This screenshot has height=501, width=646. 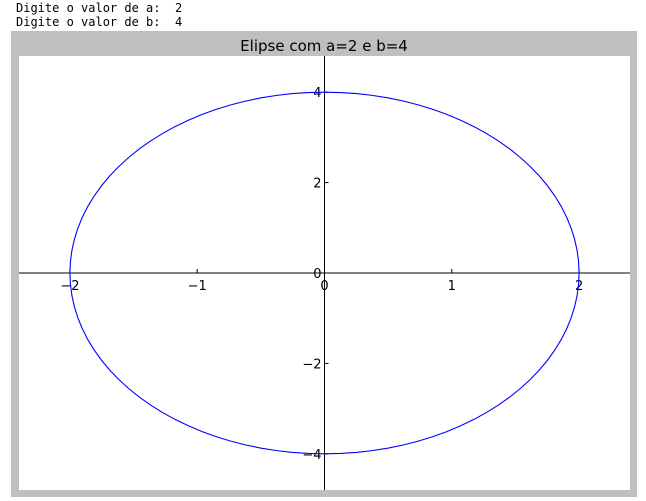 I want to click on chart-title: Elipse com a=2 e b=4, so click(x=324, y=46).